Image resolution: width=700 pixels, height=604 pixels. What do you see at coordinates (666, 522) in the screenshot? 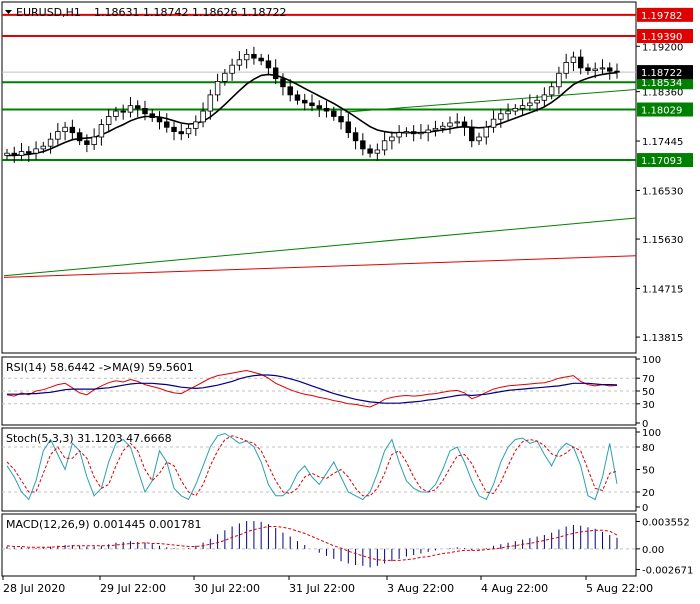
I see `macd-tick-label: 0.003552` at bounding box center [666, 522].